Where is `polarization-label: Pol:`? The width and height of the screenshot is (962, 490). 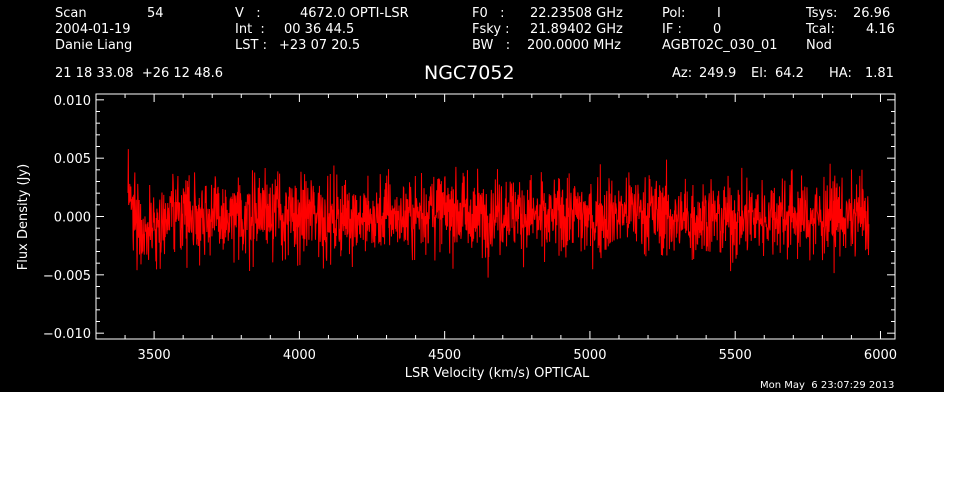
polarization-label: Pol: is located at coordinates (674, 13).